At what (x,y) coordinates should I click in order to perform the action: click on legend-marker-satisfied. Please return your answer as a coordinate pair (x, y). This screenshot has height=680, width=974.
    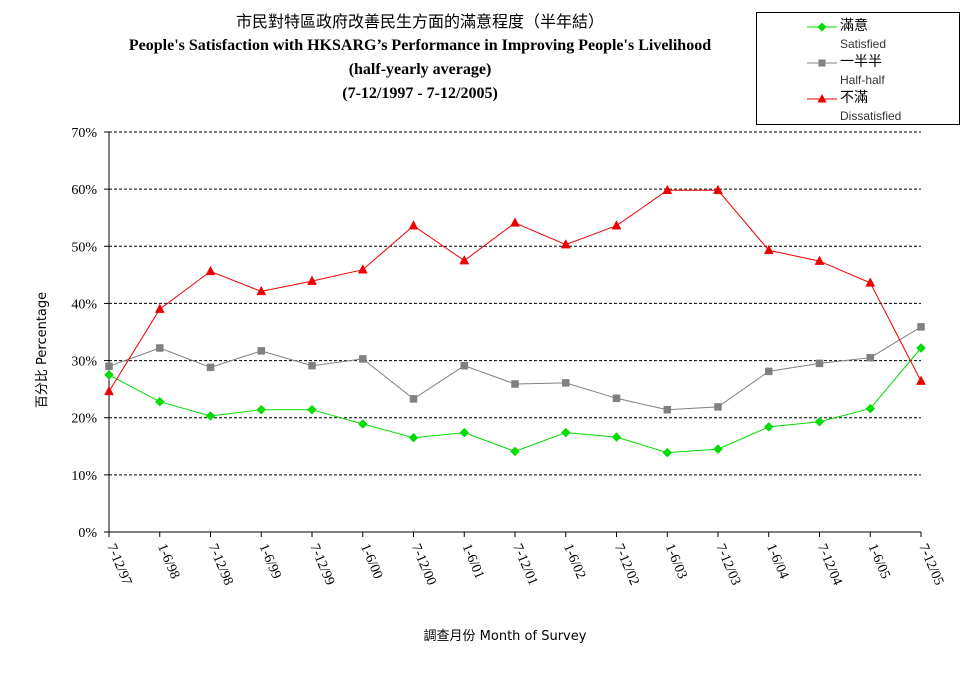
    Looking at the image, I should click on (822, 27).